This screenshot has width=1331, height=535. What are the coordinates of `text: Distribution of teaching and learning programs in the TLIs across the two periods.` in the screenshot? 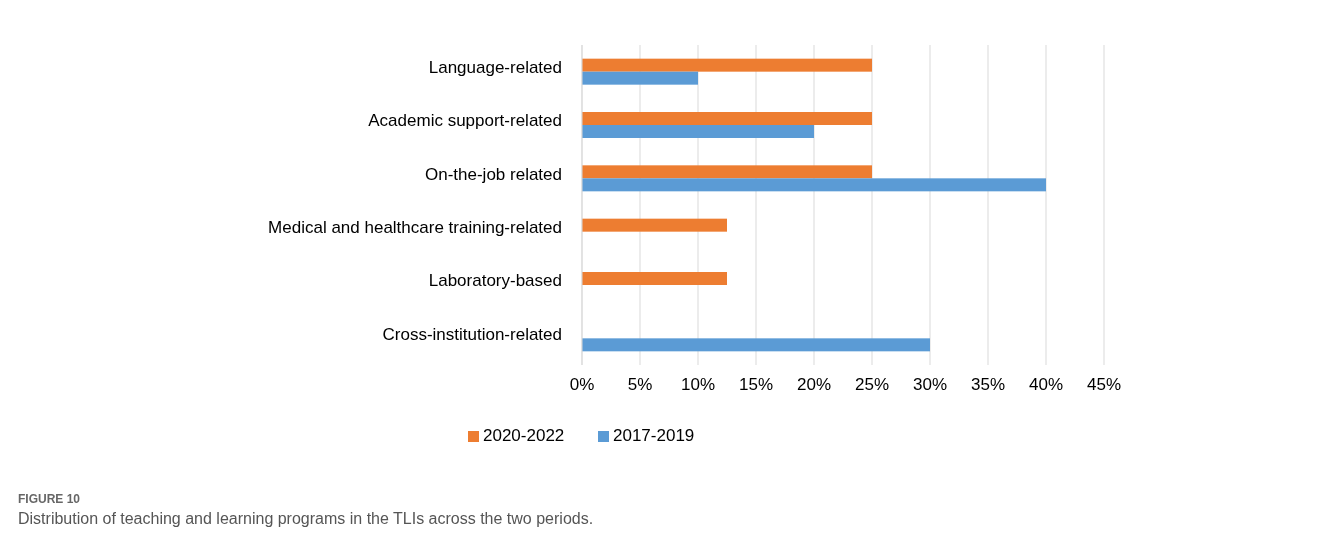 It's located at (306, 518).